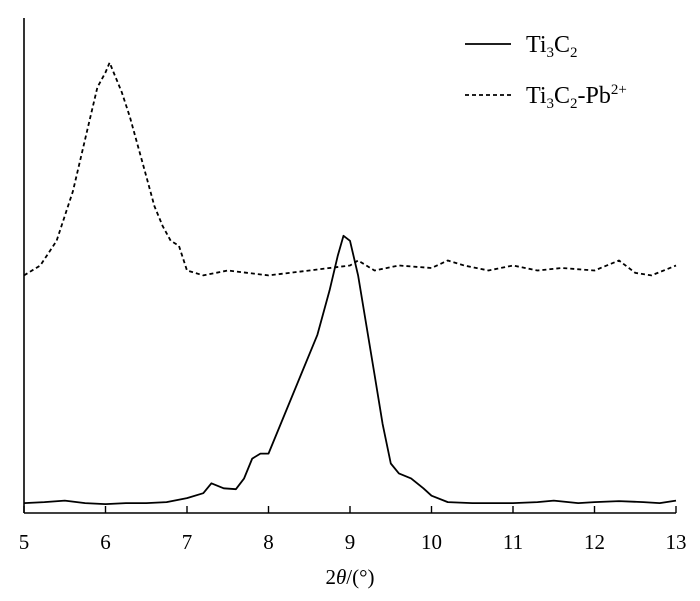 The image size is (700, 601). I want to click on x-axis-title: 2θ/(°), so click(349, 577).